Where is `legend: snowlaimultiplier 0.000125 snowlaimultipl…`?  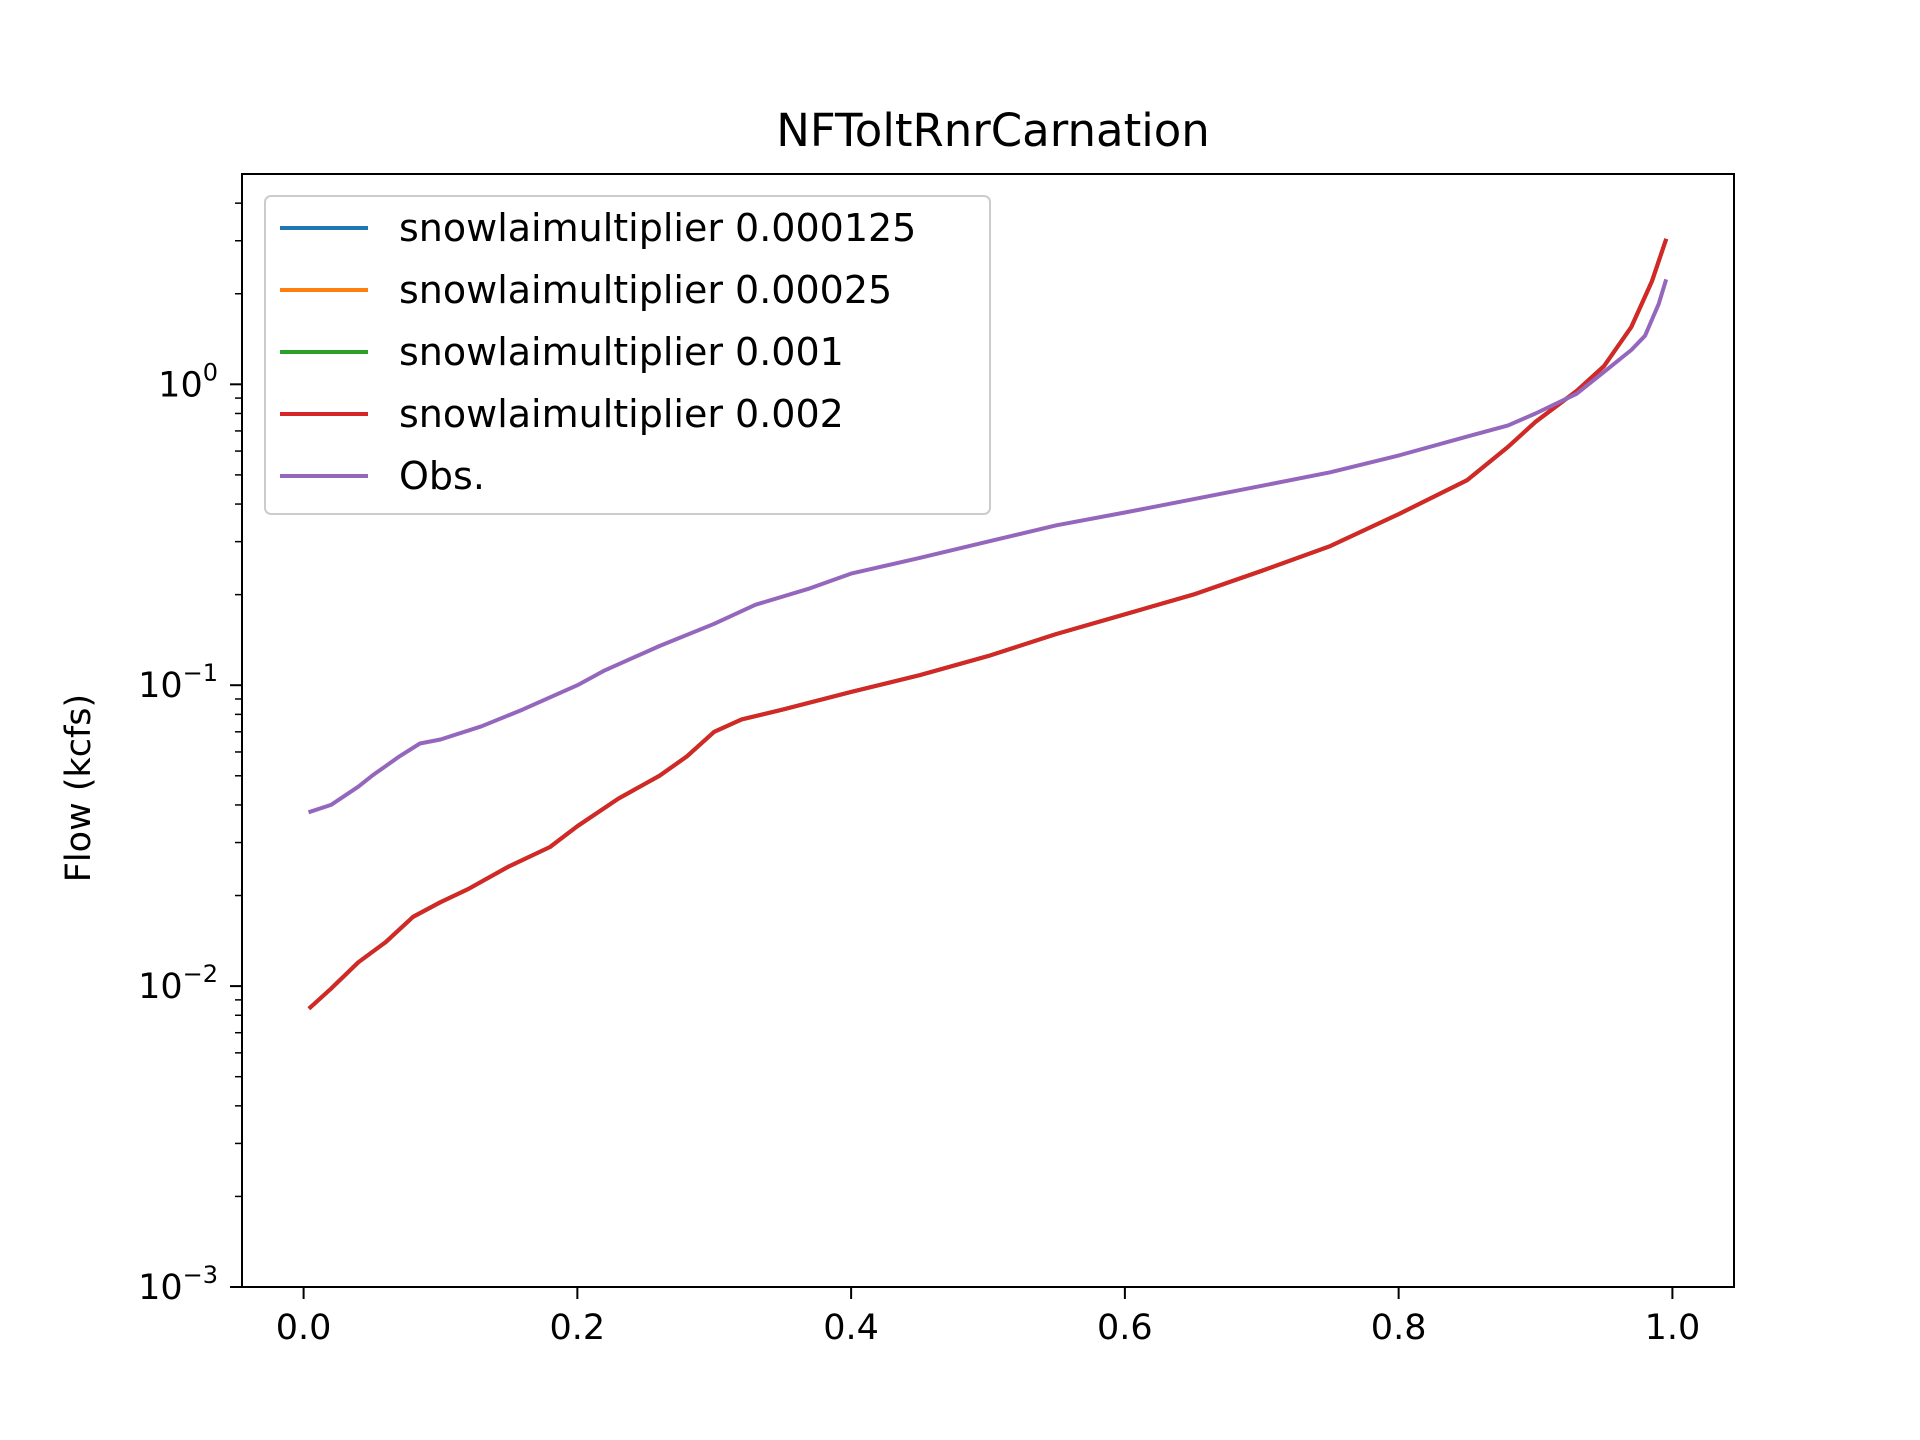
legend: snowlaimultiplier 0.000125 snowlaimultipl… is located at coordinates (627, 355).